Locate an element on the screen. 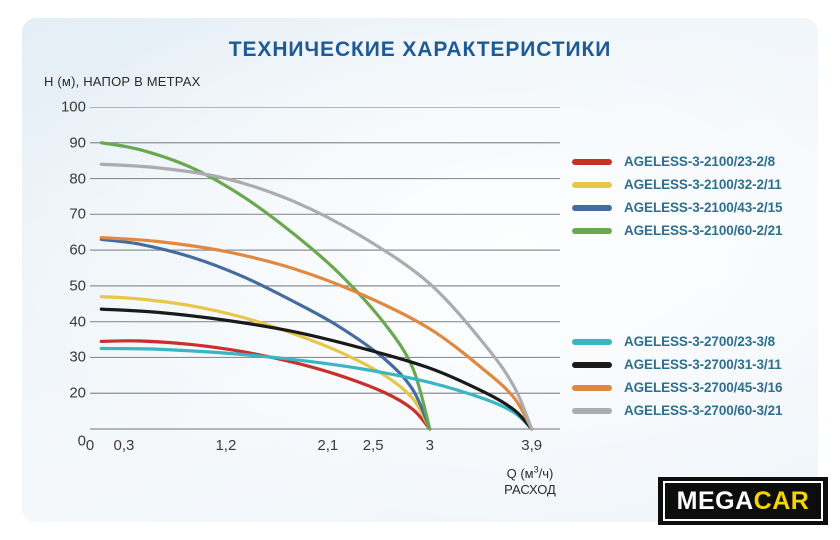  page-title-text: ТЕХНИЧЕСКИЕ ХАРАКТЕРИСТИКИ is located at coordinates (420, 49).